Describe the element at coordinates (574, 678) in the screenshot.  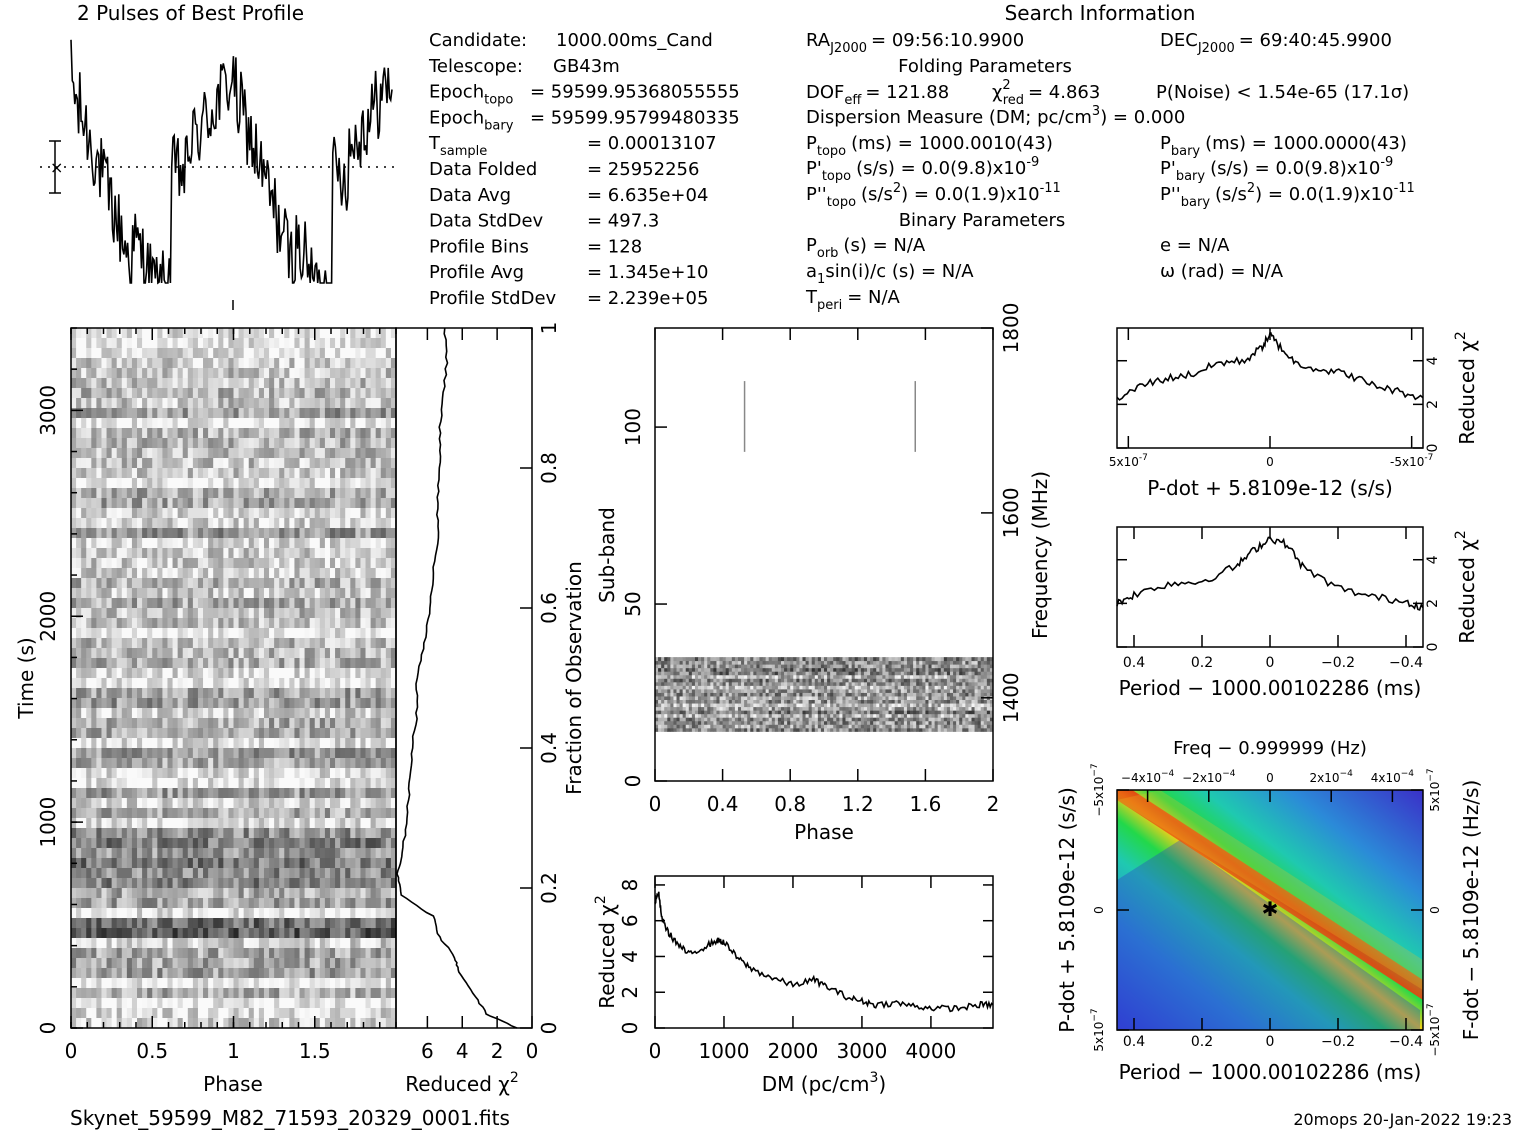
I see `fraction-axis-label: Fraction of Observation` at that location.